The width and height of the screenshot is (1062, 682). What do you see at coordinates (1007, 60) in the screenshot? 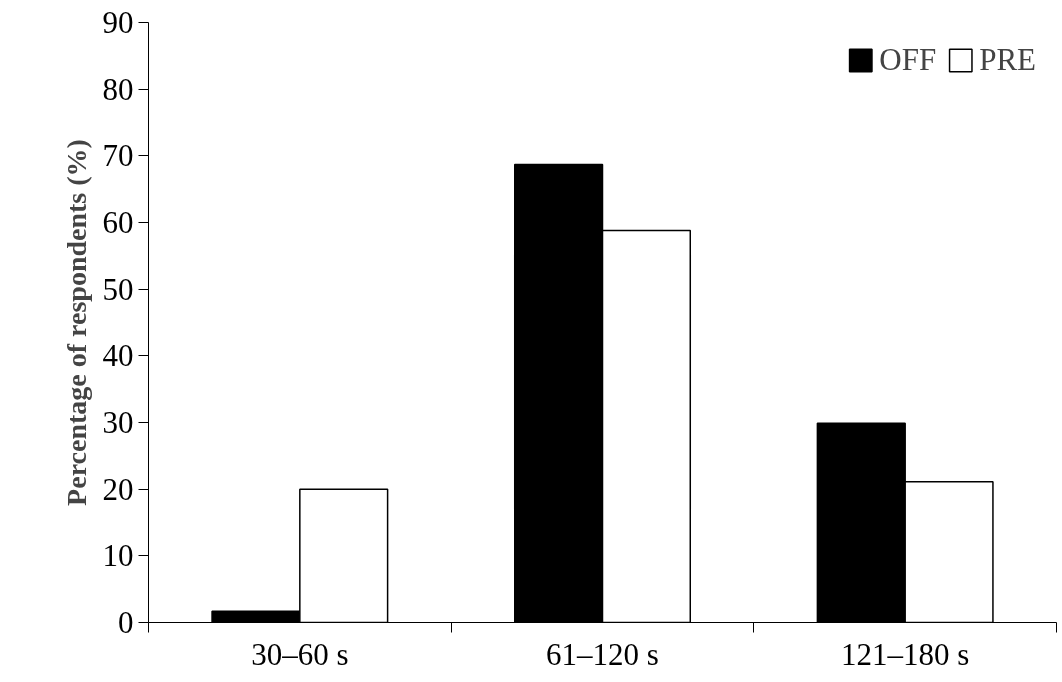
I see `legend-label: PRE` at bounding box center [1007, 60].